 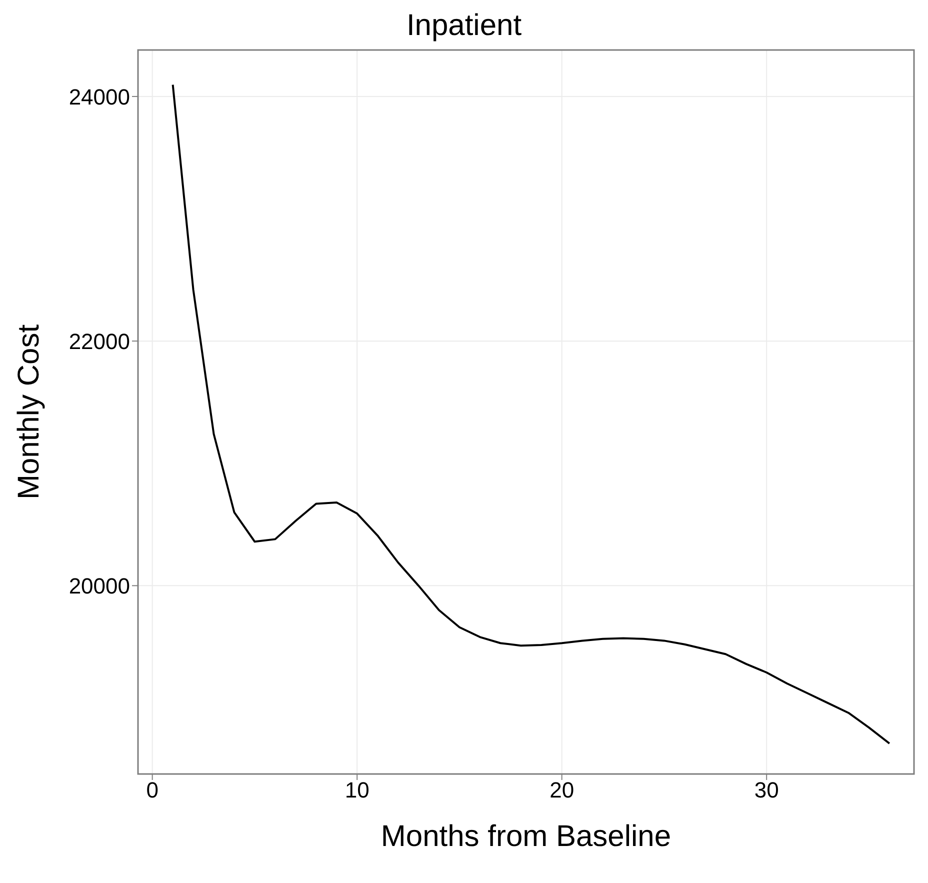 I want to click on x-tick-label: 20, so click(x=562, y=790).